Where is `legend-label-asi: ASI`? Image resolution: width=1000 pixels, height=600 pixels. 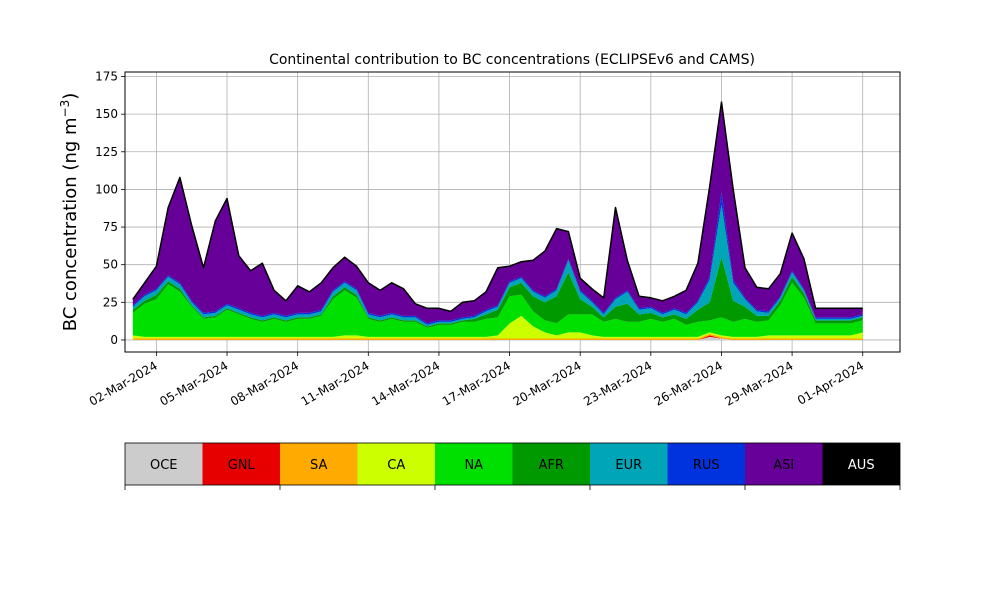
legend-label-asi: ASI is located at coordinates (783, 465).